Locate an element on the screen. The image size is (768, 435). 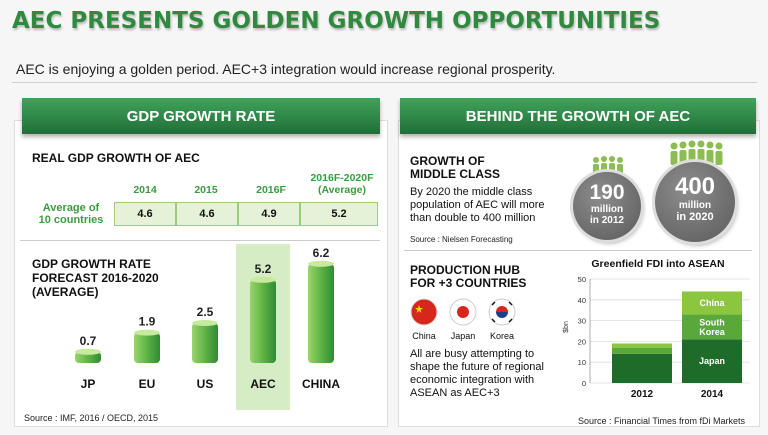
gdp-forecast-svg: 0.7 JP 1.9 EU 2.5 US 5.2 AEC 6.2 CHINA is located at coordinates (207, 327).